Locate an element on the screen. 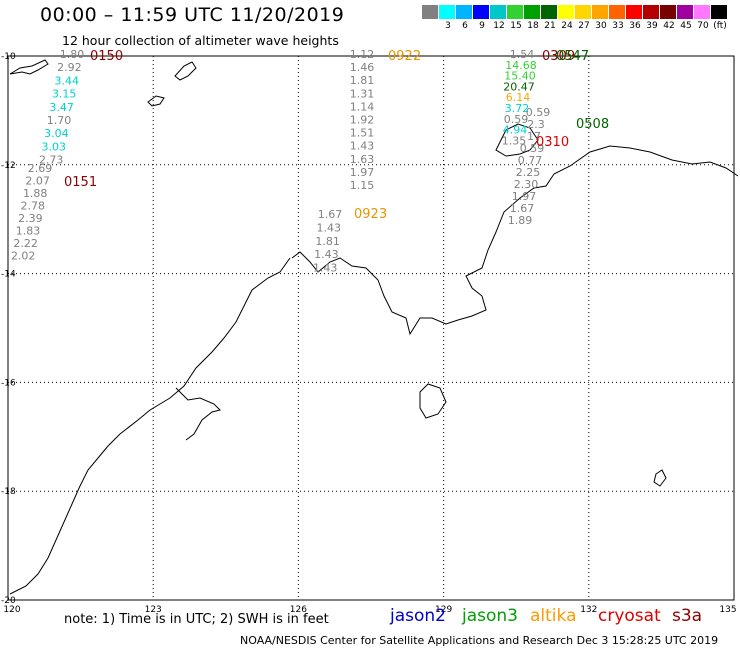 The width and height of the screenshot is (740, 650). scale-tick-label: 42 is located at coordinates (669, 26).